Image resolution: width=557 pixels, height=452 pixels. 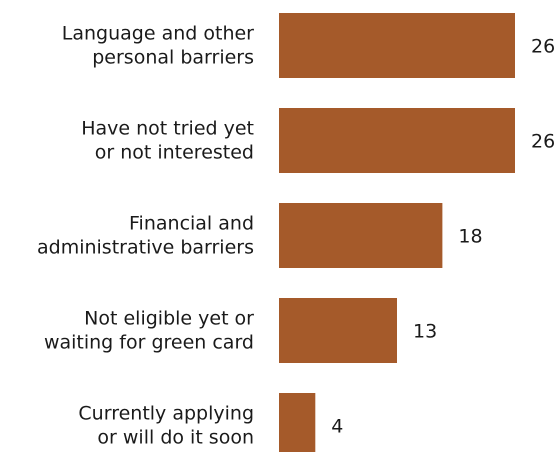 What do you see at coordinates (166, 414) in the screenshot?
I see `category-label-line: Currently applying` at bounding box center [166, 414].